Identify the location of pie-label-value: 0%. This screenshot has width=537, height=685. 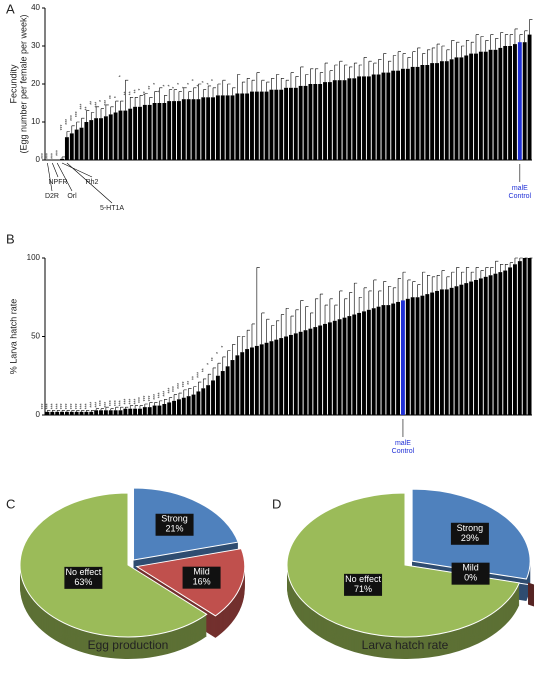
(470, 578).